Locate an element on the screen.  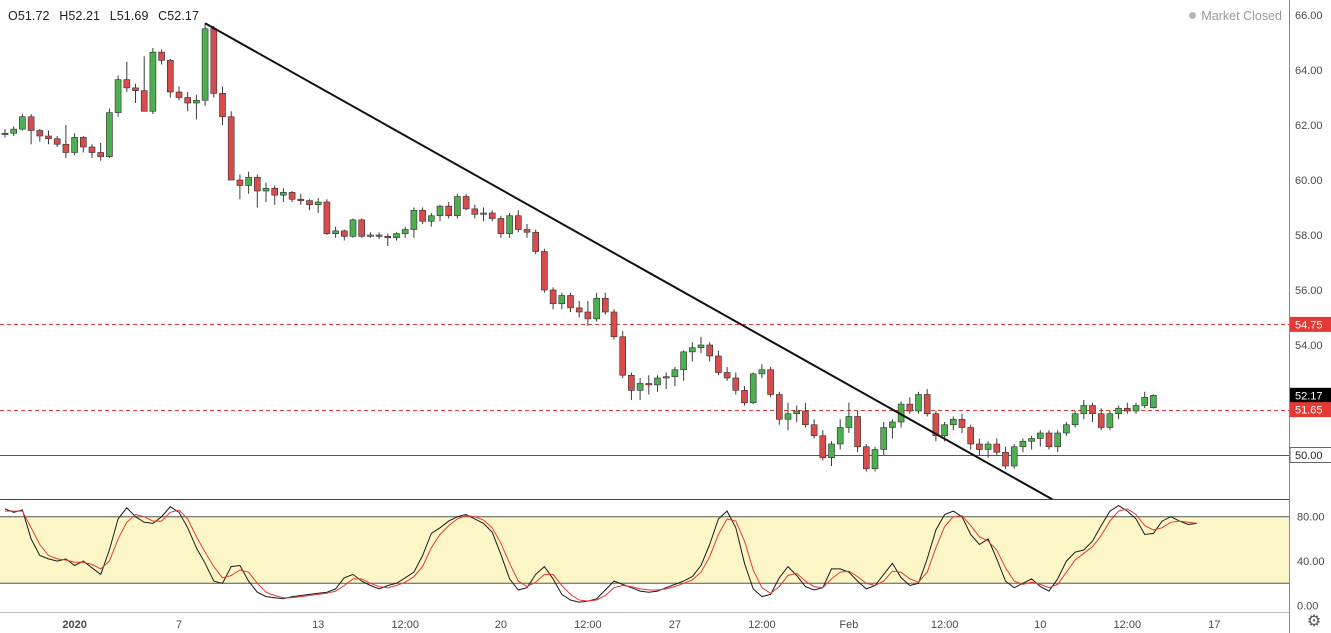
oscillator-d-line is located at coordinates (601, 555).